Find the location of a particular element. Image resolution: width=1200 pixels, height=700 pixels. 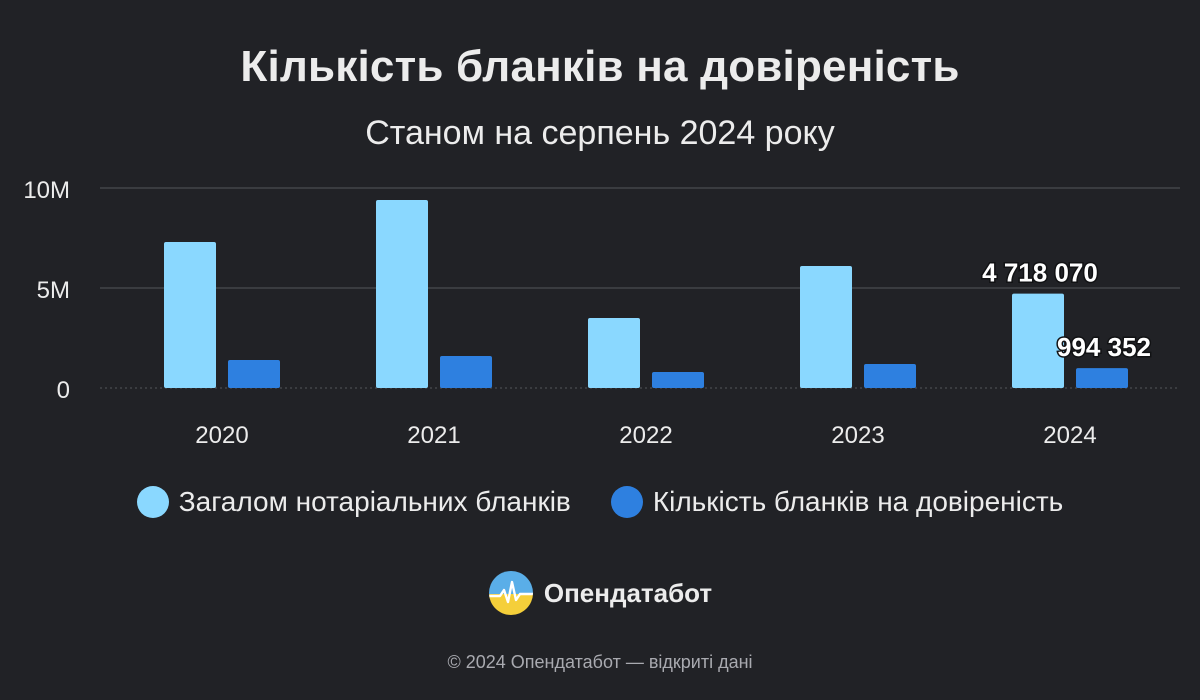

x-tick-label: 2021 is located at coordinates (433, 435).